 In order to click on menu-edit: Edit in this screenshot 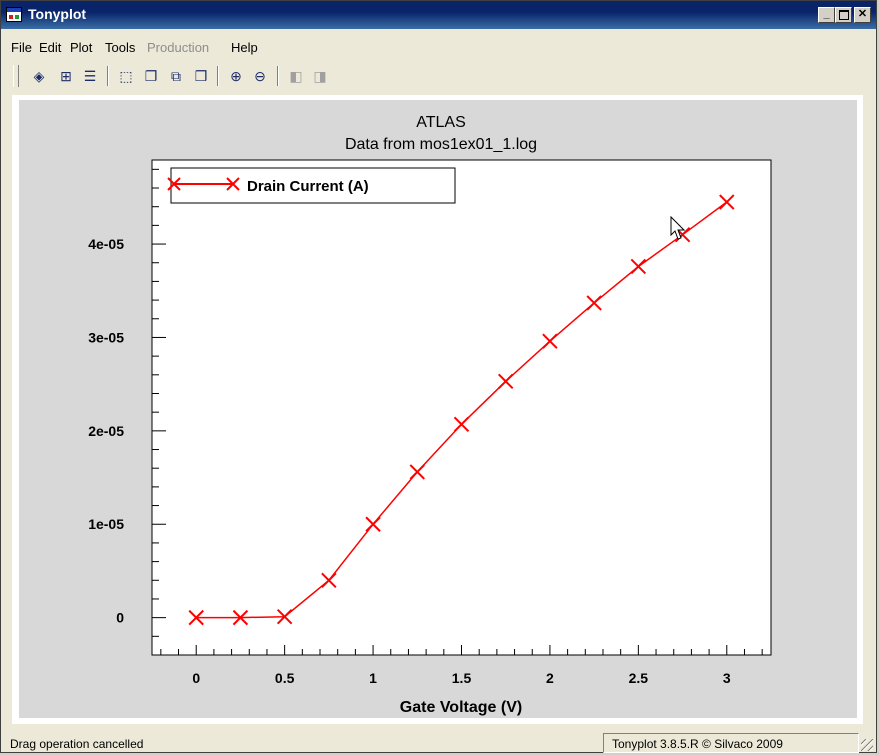, I will do `click(50, 47)`.